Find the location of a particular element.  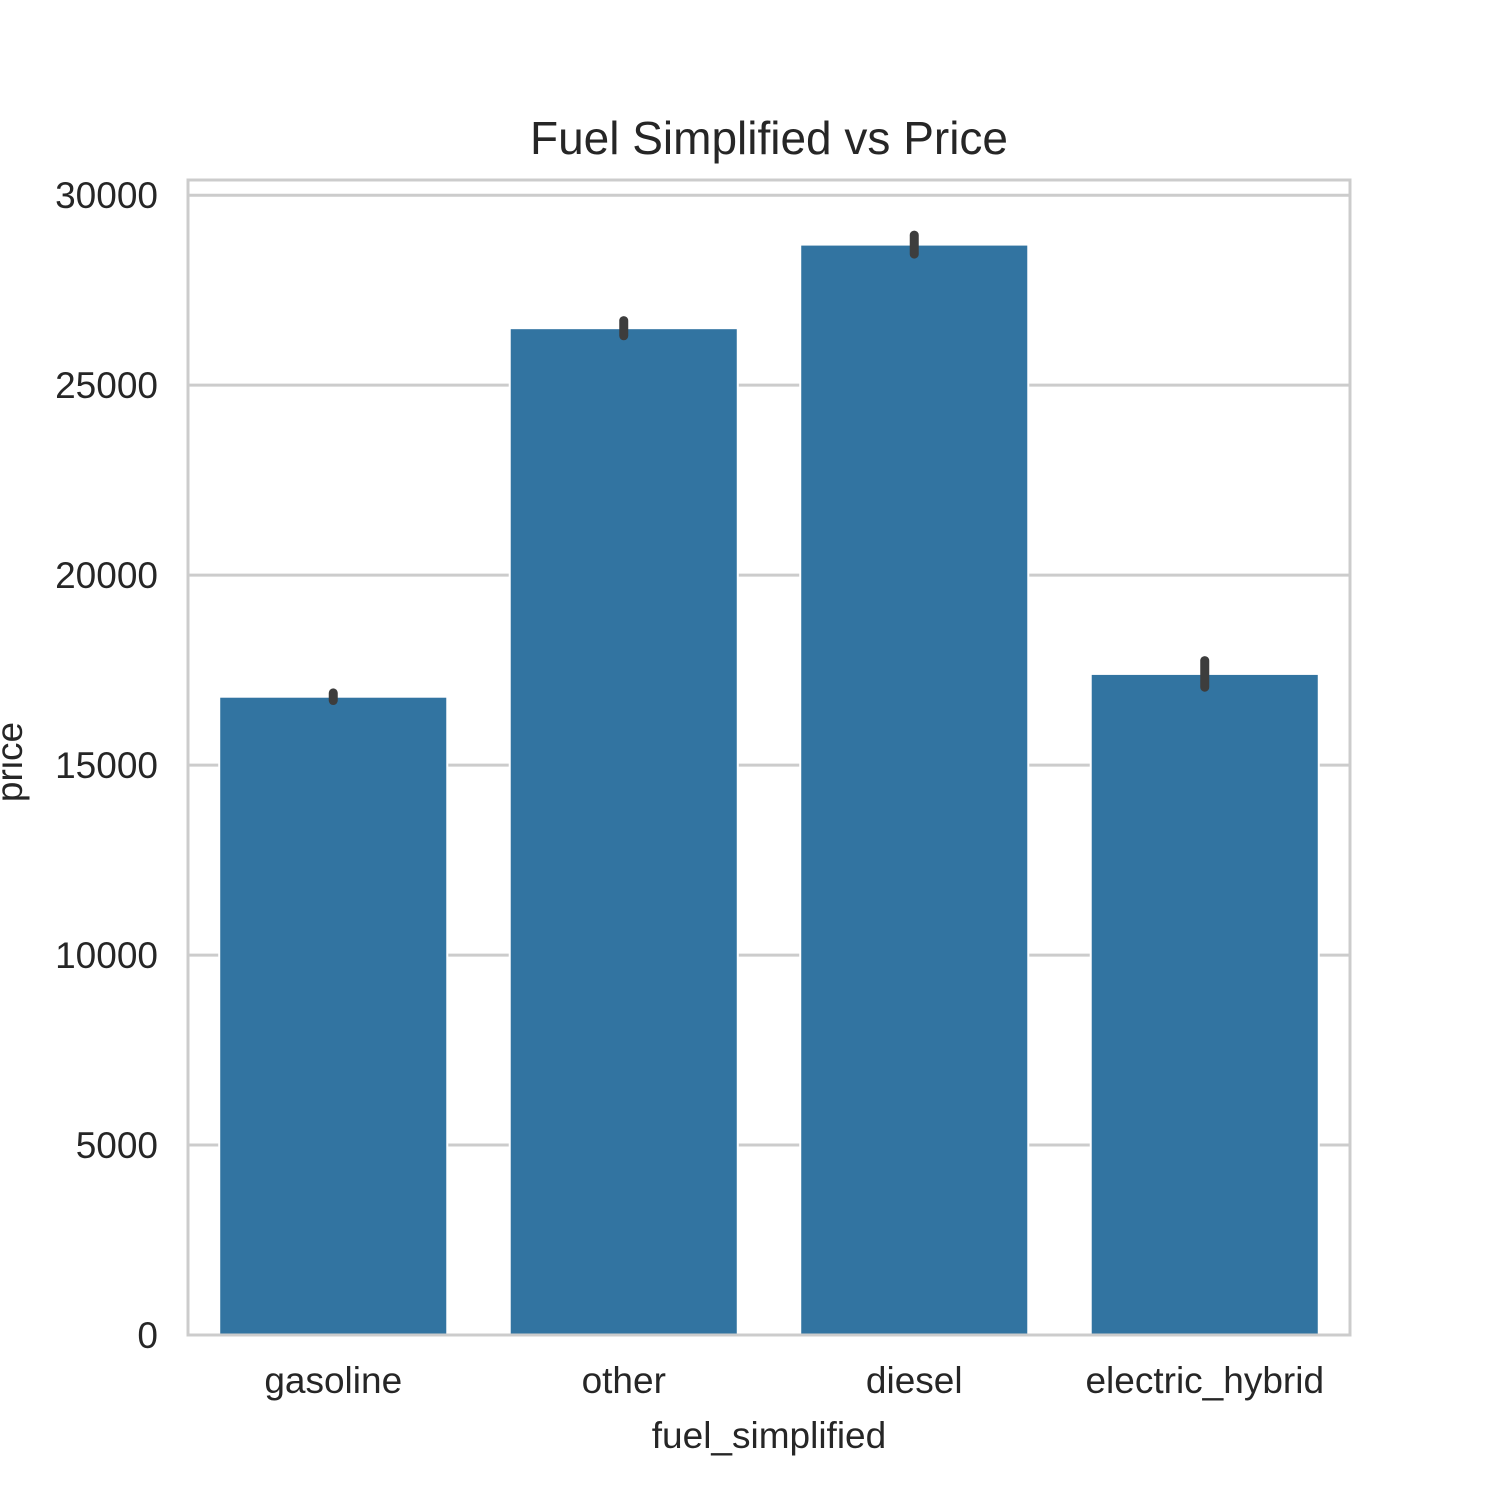

x-tick-labels: gasoline other diesel electric_hybrid is located at coordinates (794, 1380).